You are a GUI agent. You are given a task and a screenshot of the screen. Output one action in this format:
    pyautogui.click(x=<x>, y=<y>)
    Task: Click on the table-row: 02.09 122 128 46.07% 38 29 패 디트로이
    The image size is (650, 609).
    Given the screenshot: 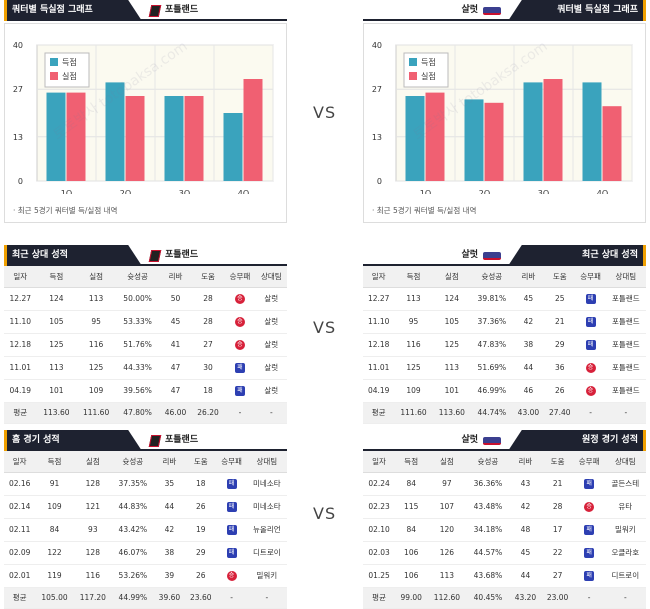 What is the action you would take?
    pyautogui.click(x=145, y=553)
    